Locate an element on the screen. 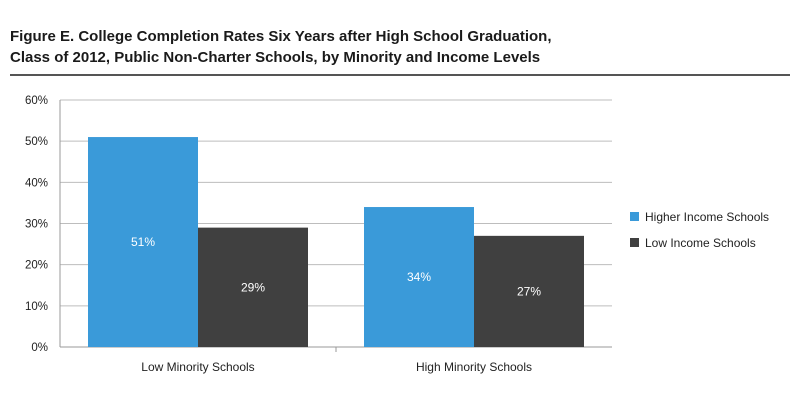 This screenshot has height=410, width=800. legend-label-higher-income-schools: Higher Income Schools is located at coordinates (707, 217).